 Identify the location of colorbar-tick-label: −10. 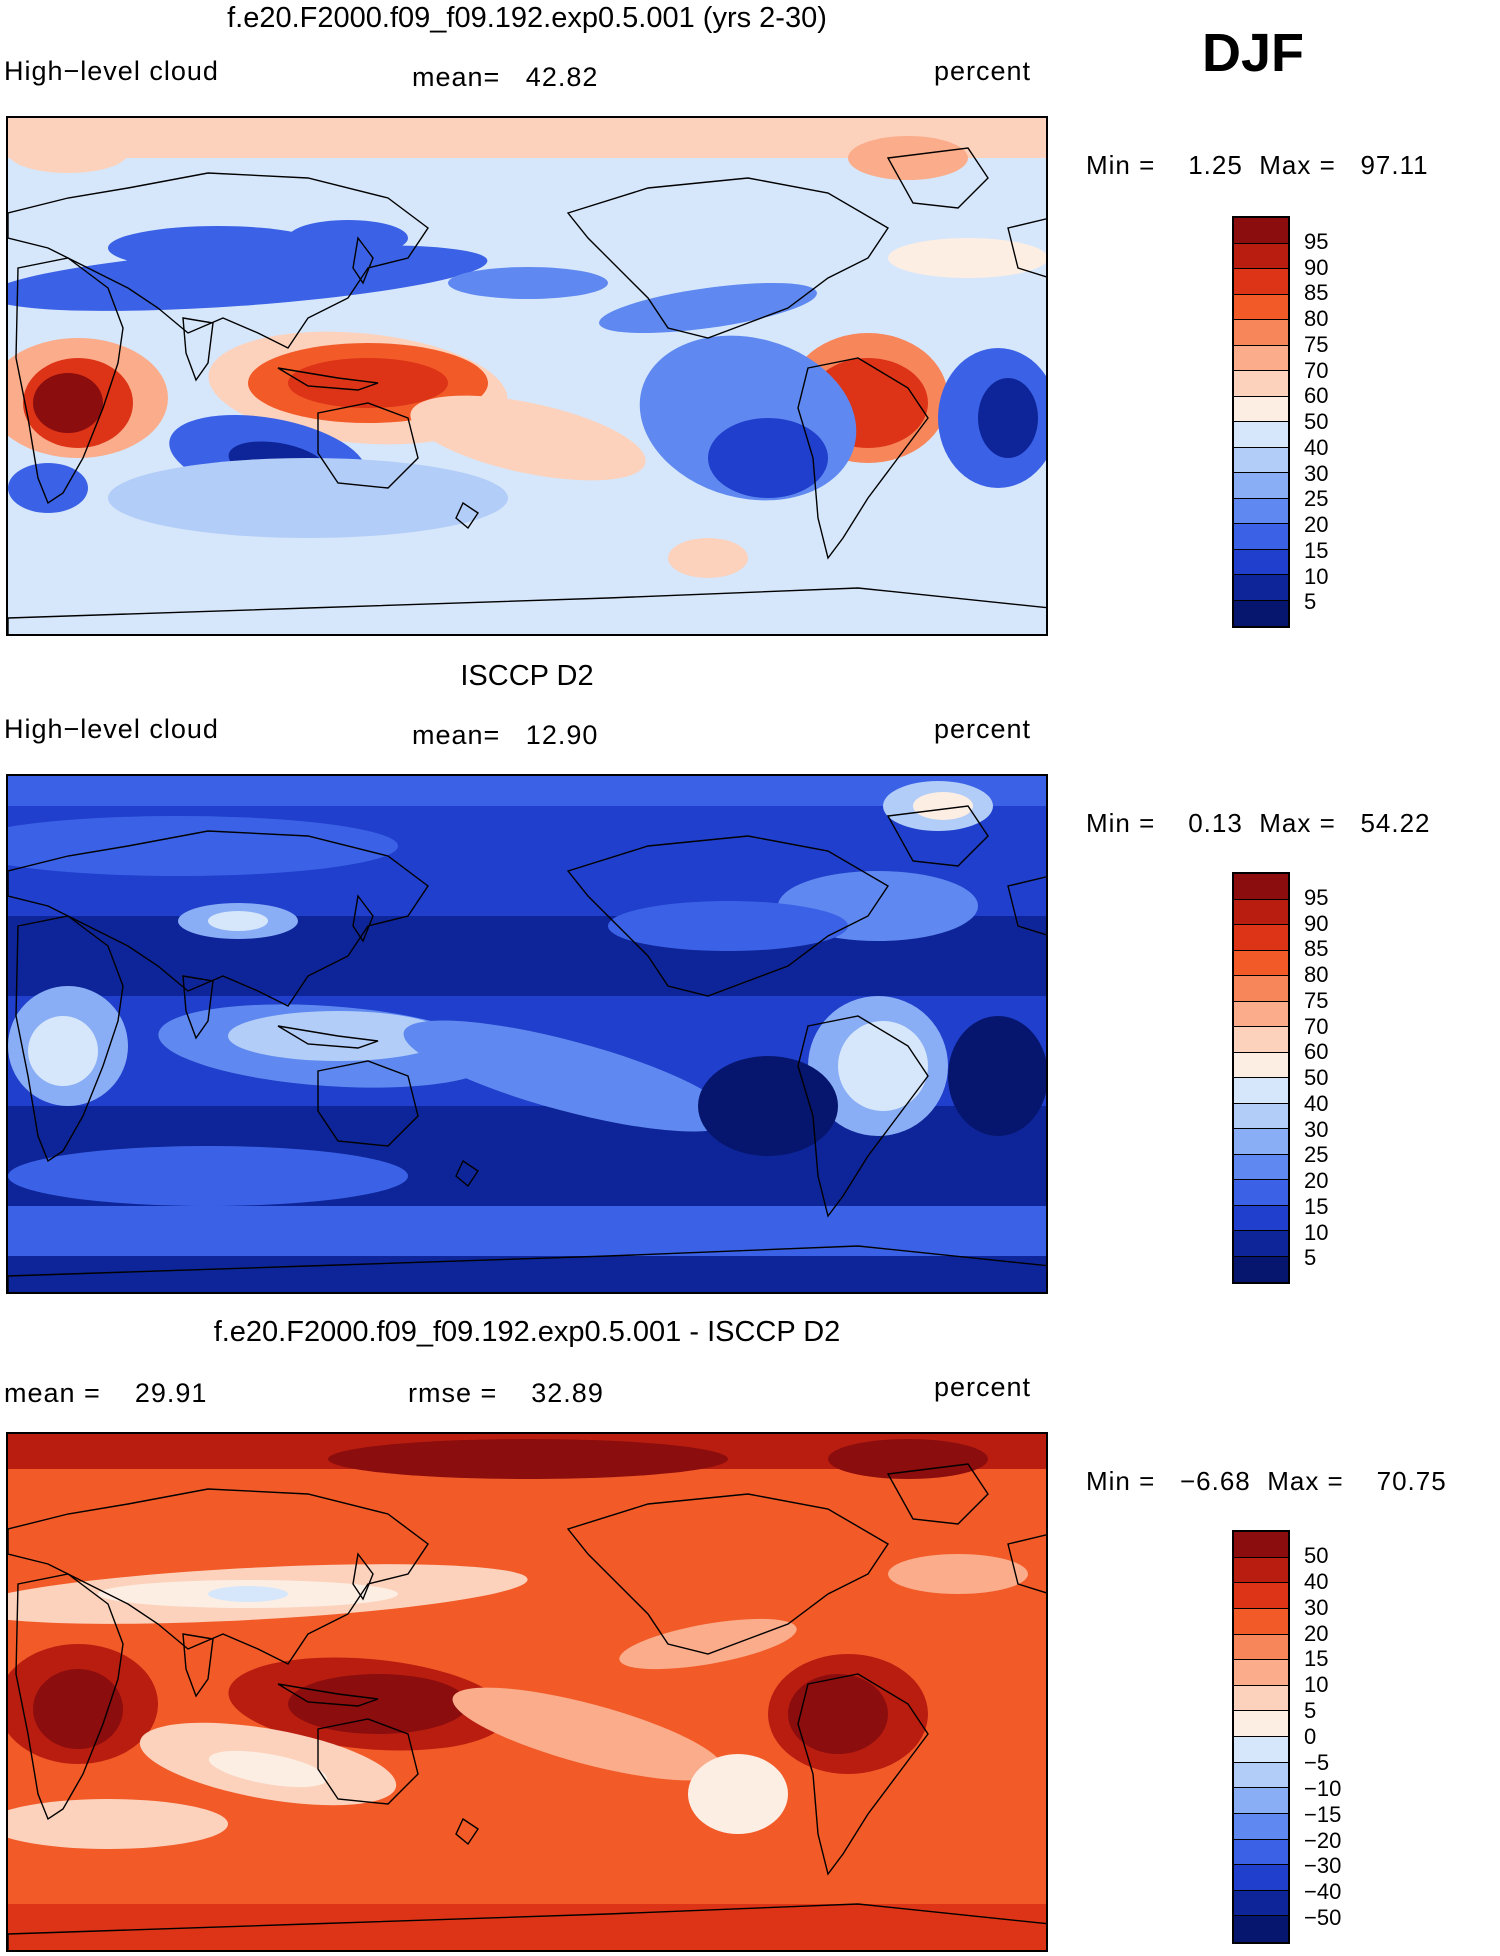
(1323, 1788).